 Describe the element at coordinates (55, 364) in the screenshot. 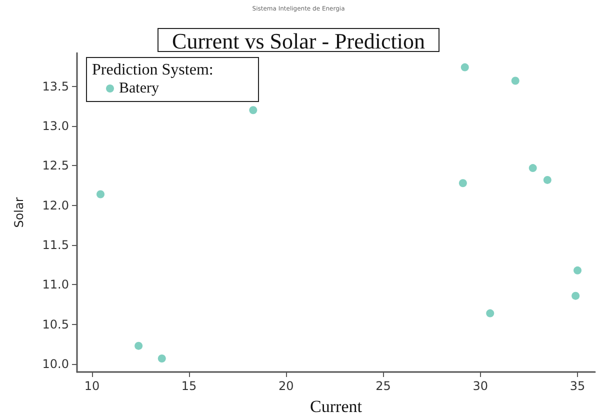

I see `y-tick-label: 10.0` at that location.